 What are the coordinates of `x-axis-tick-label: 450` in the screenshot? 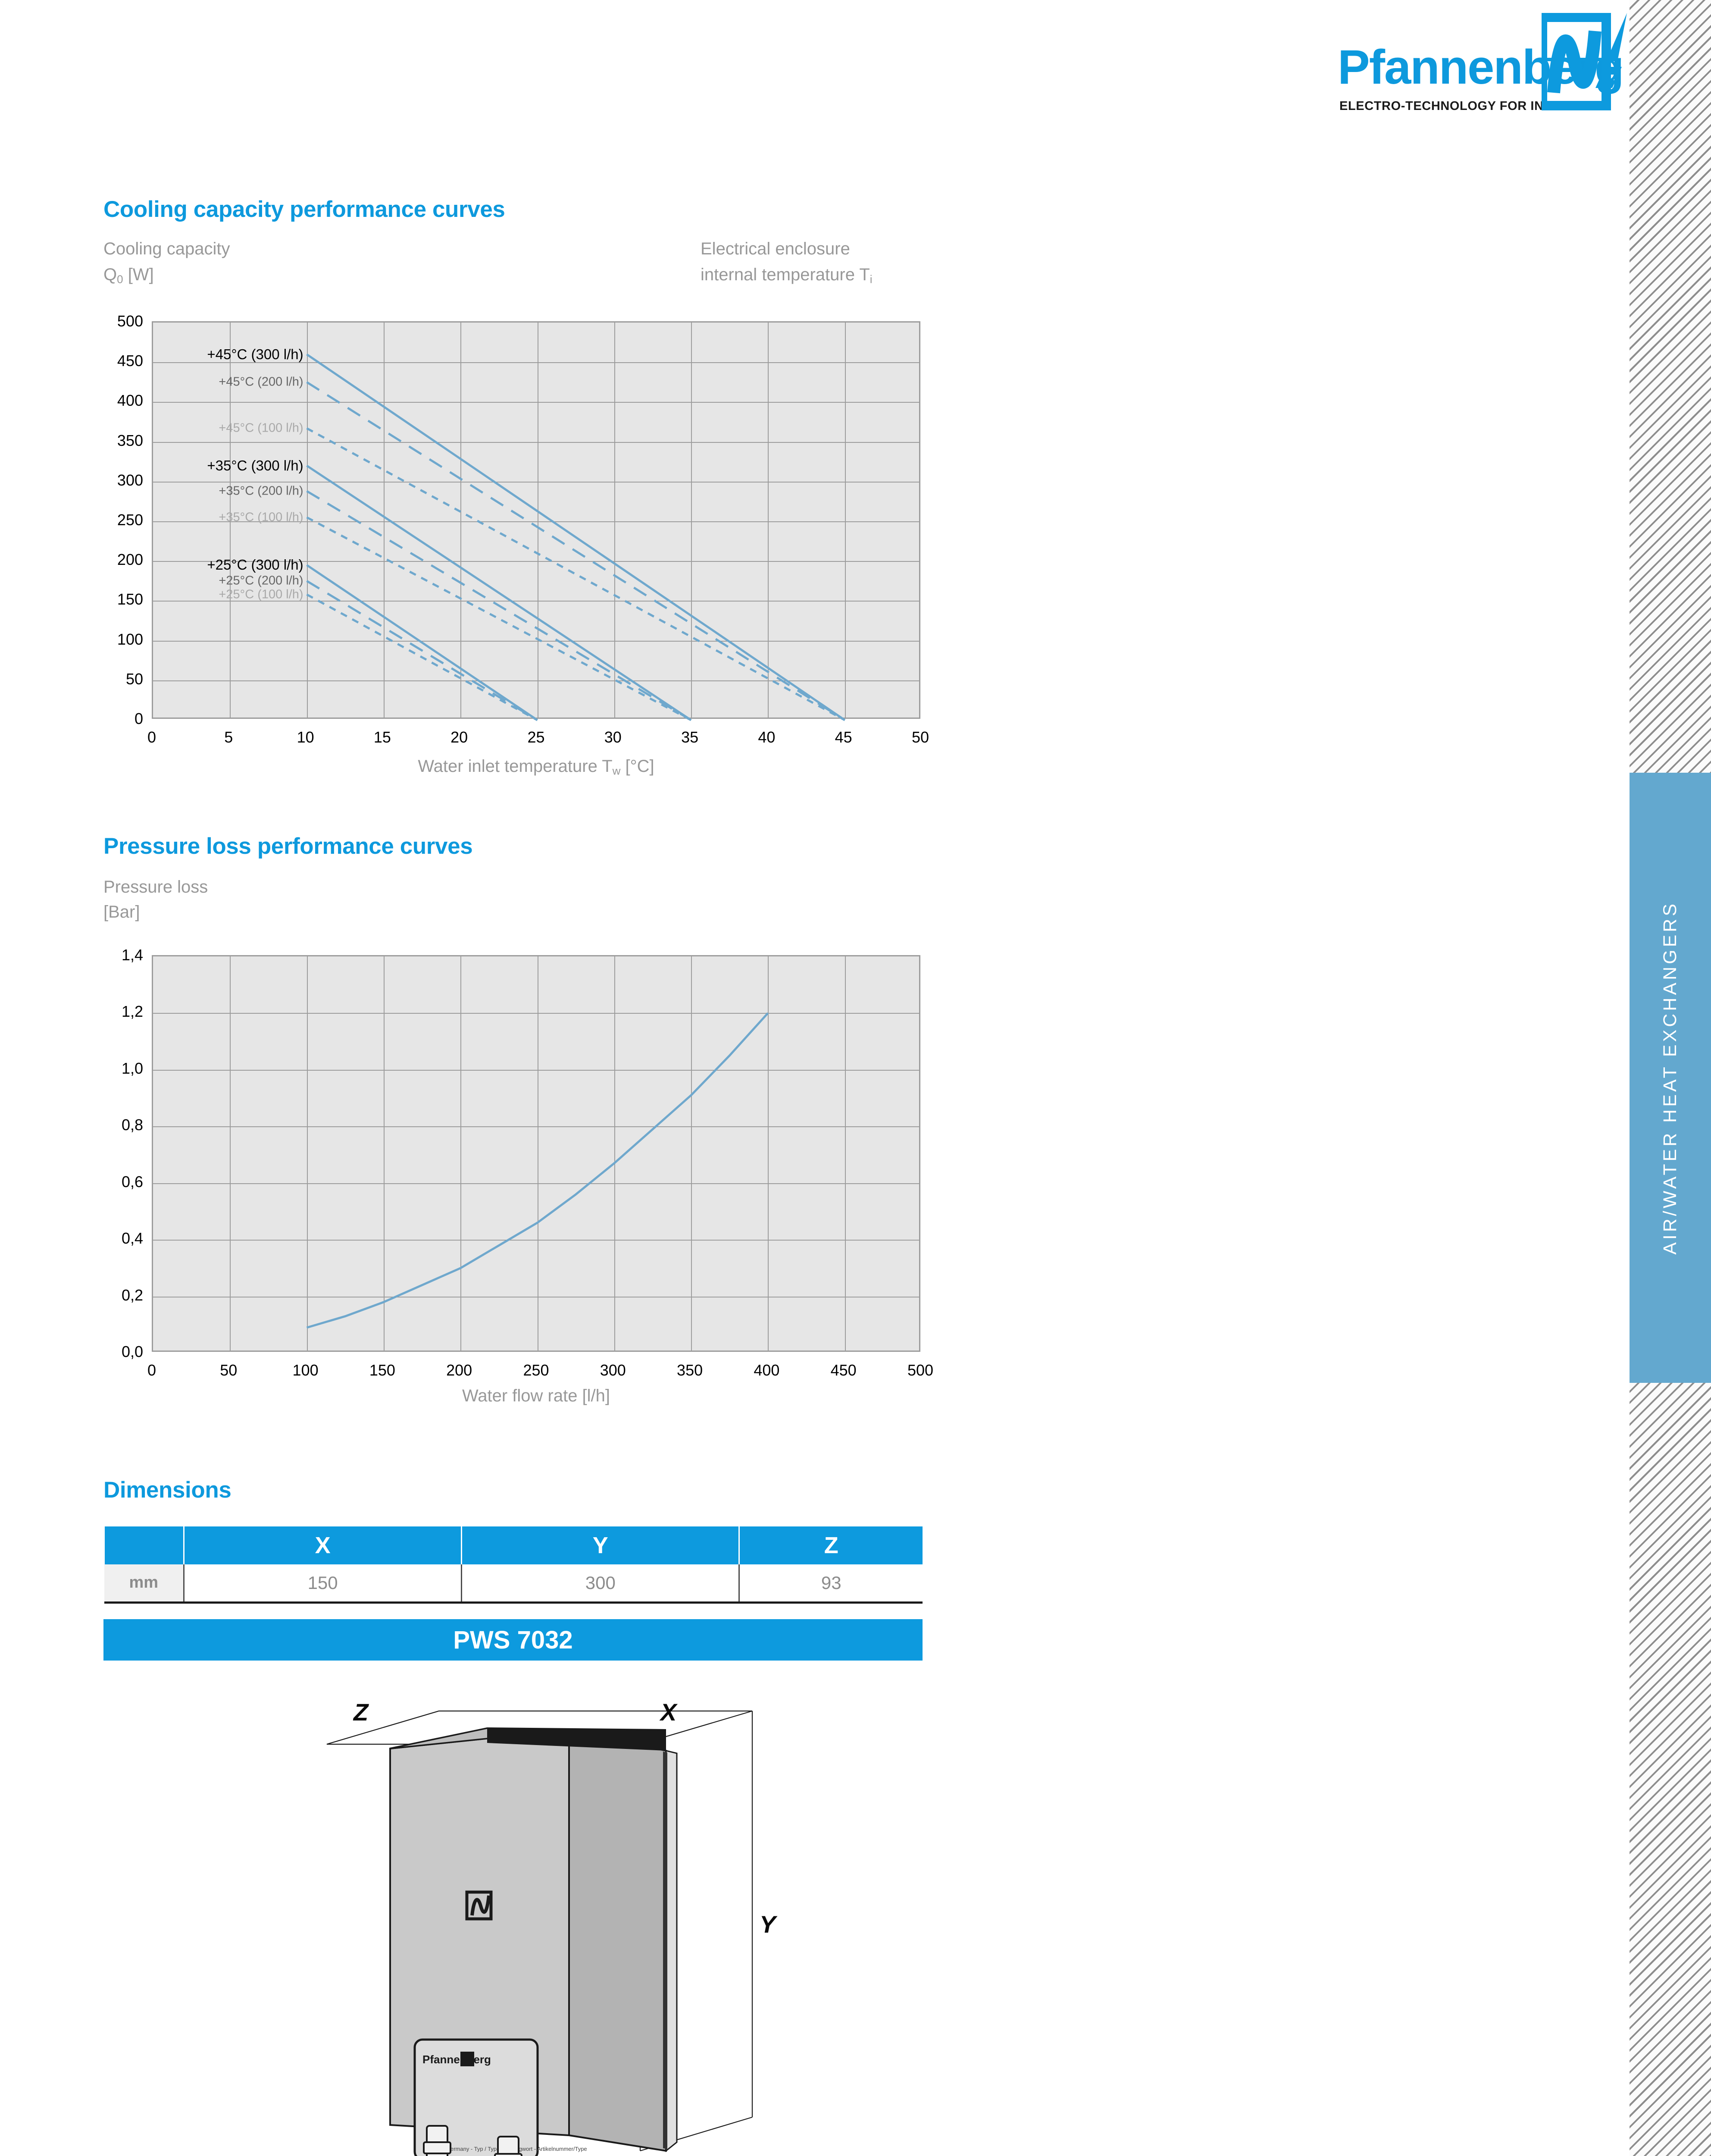 It's located at (843, 1370).